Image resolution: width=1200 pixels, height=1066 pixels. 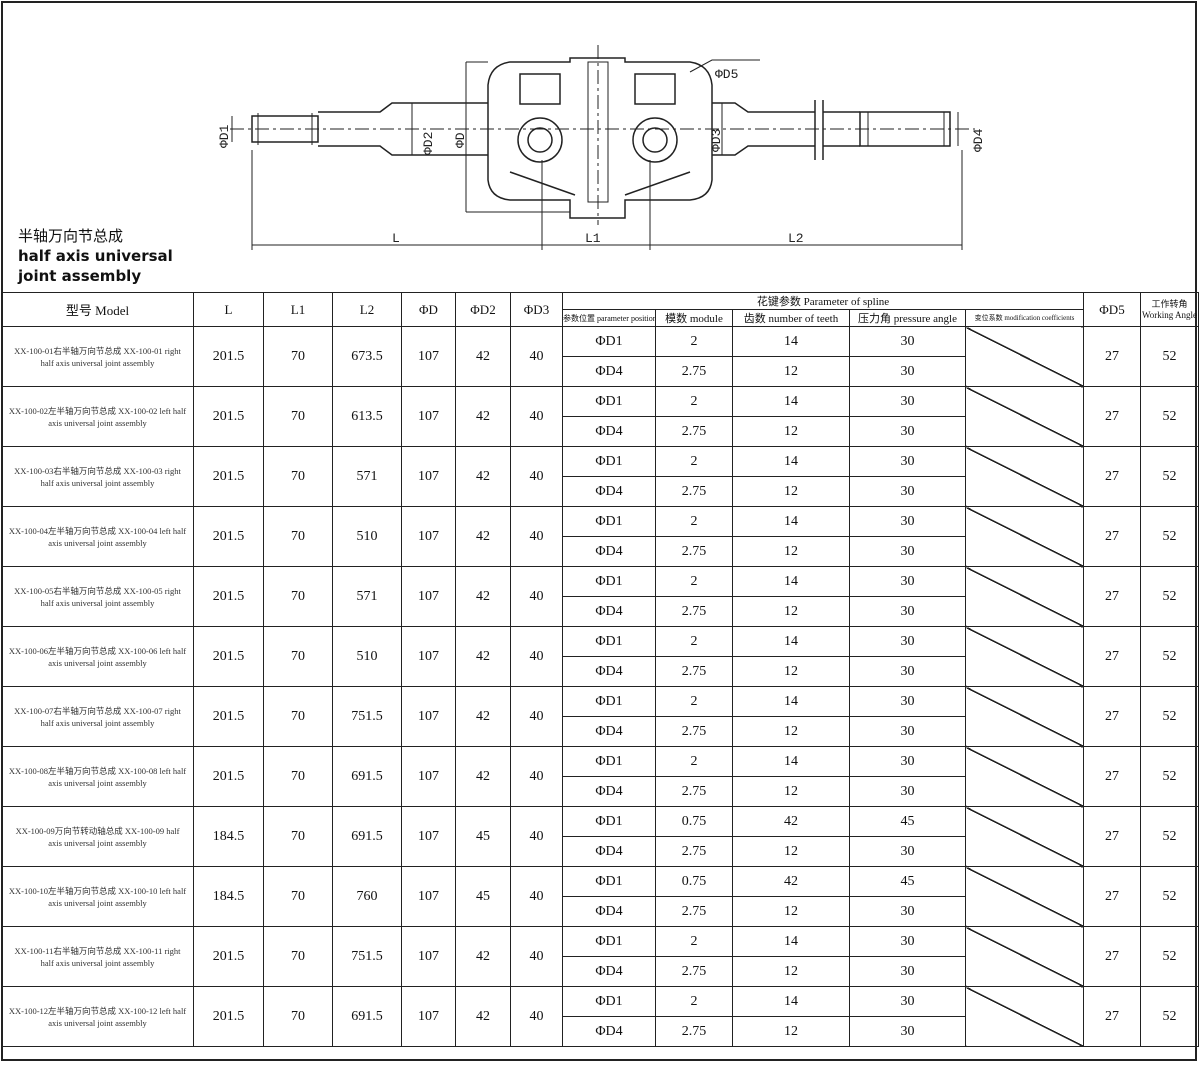 I want to click on table-subrow: ΦD4 2.75 12 30, so click(x=600, y=671).